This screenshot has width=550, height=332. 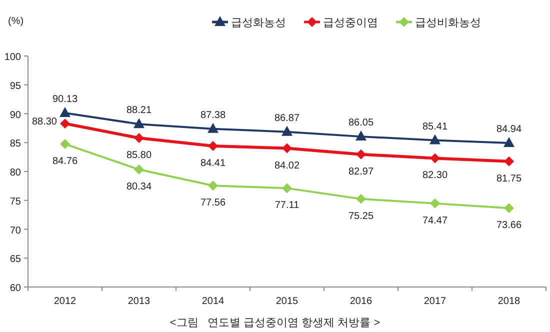 I want to click on x-tick-label: 2012, so click(x=65, y=301).